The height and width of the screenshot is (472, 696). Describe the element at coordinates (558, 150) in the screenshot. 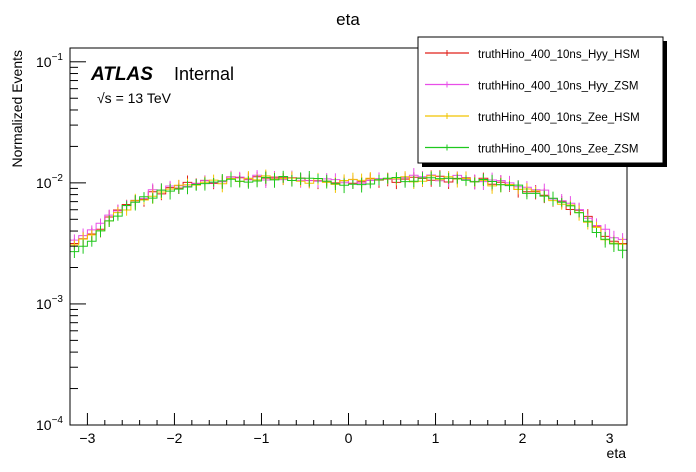

I see `legend-label: truthHino_400_10ns_Zee_ZSM` at that location.